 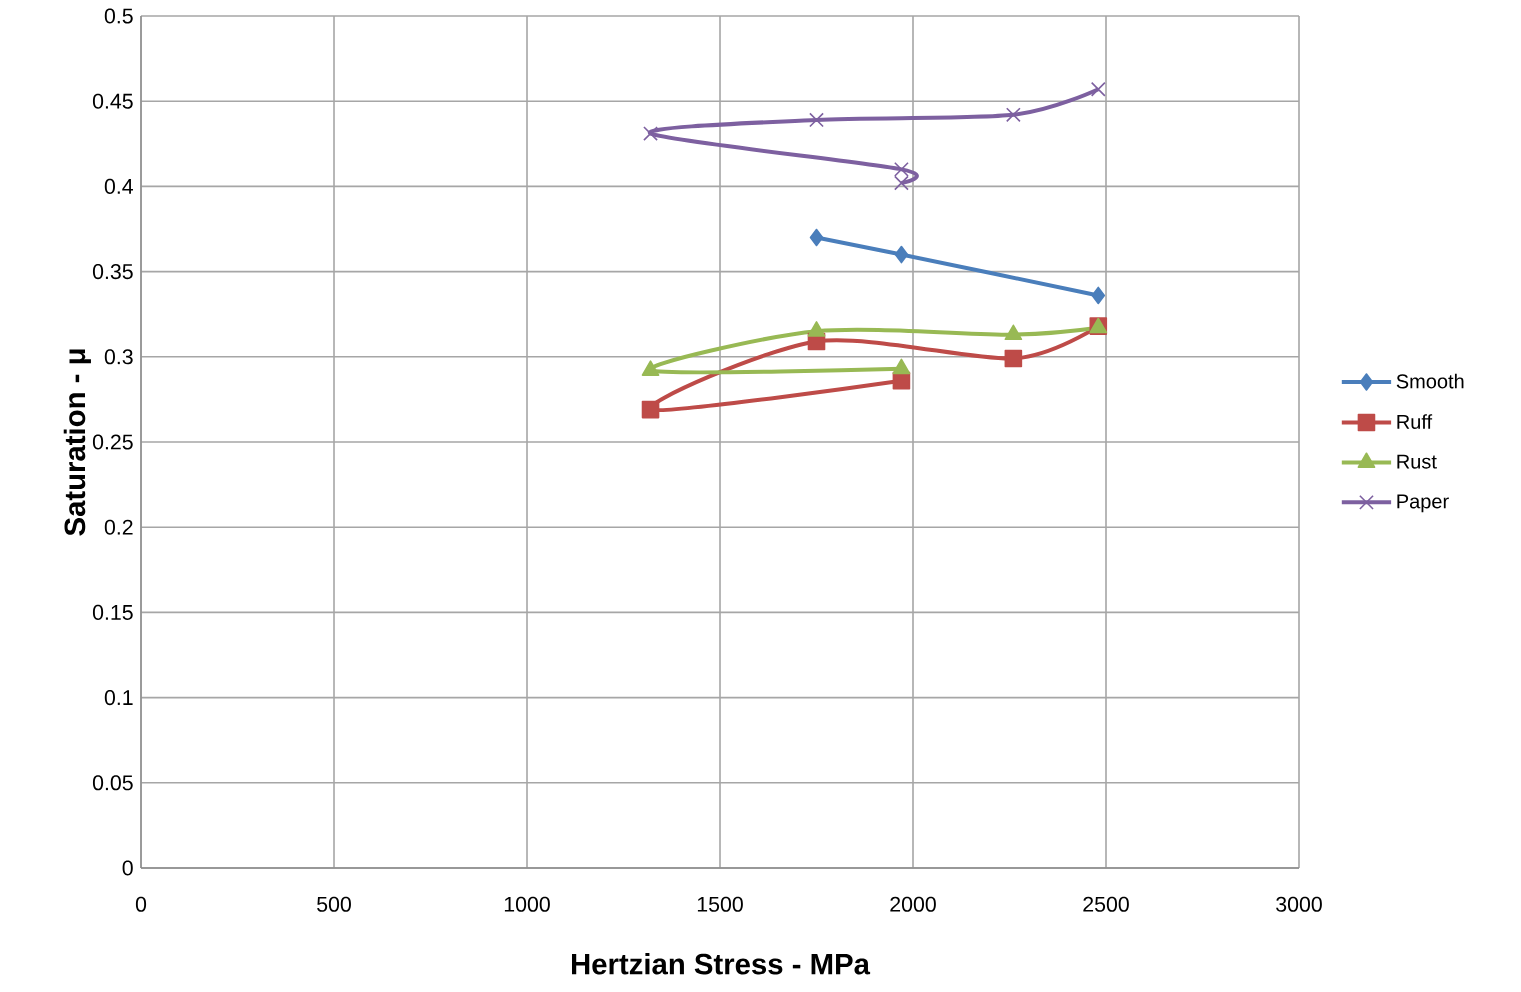 I want to click on legend-label: Smooth, so click(x=1430, y=381).